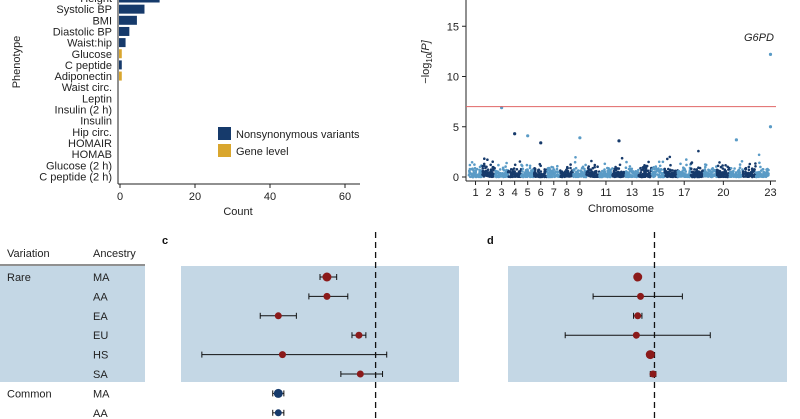 This screenshot has height=419, width=800. What do you see at coordinates (262, 152) in the screenshot?
I see `legend-label-gene-level: Gene level` at bounding box center [262, 152].